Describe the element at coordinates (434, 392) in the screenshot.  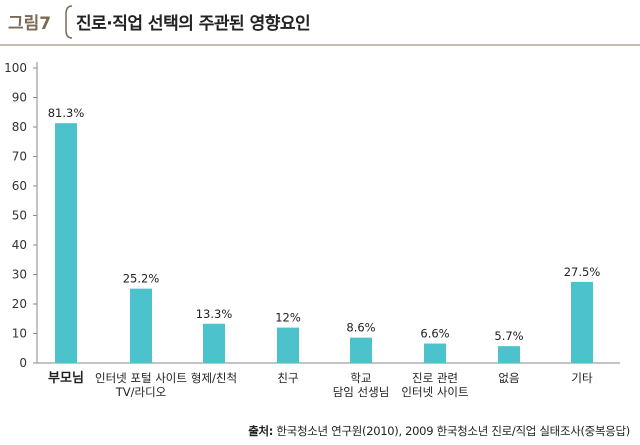
I see `x-category-label: 인터넷 사이트` at that location.